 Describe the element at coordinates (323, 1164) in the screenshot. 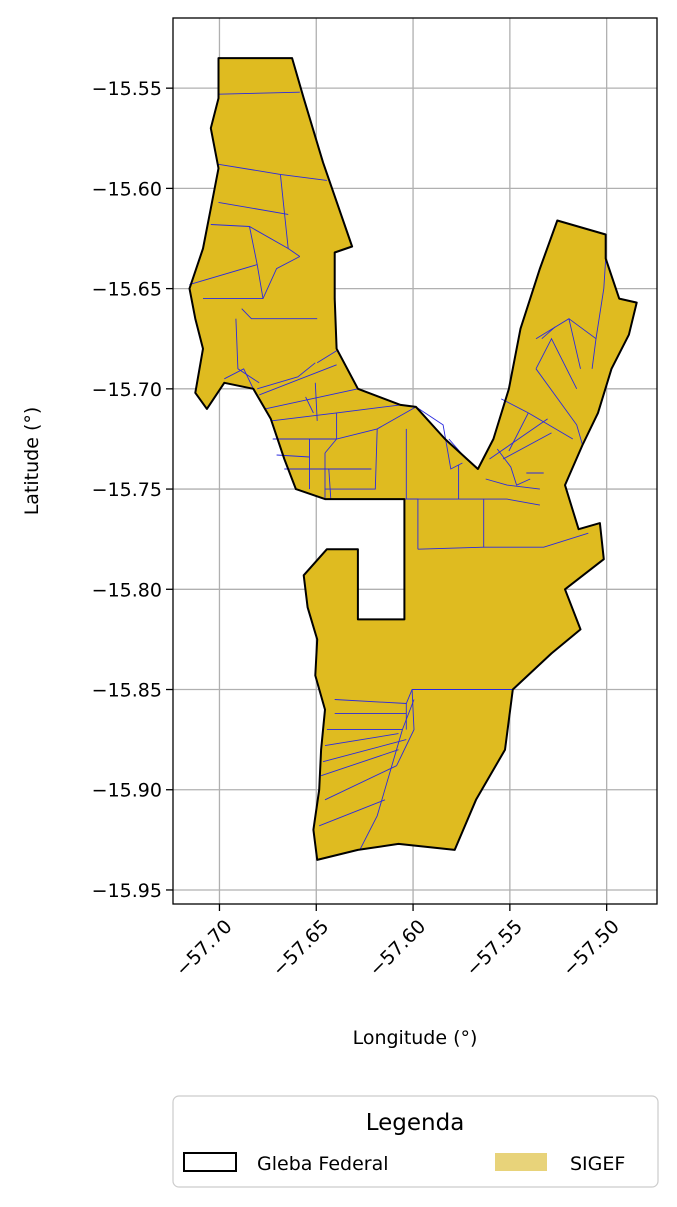

I see `legend-gleba-federal-label: Gleba Federal` at that location.